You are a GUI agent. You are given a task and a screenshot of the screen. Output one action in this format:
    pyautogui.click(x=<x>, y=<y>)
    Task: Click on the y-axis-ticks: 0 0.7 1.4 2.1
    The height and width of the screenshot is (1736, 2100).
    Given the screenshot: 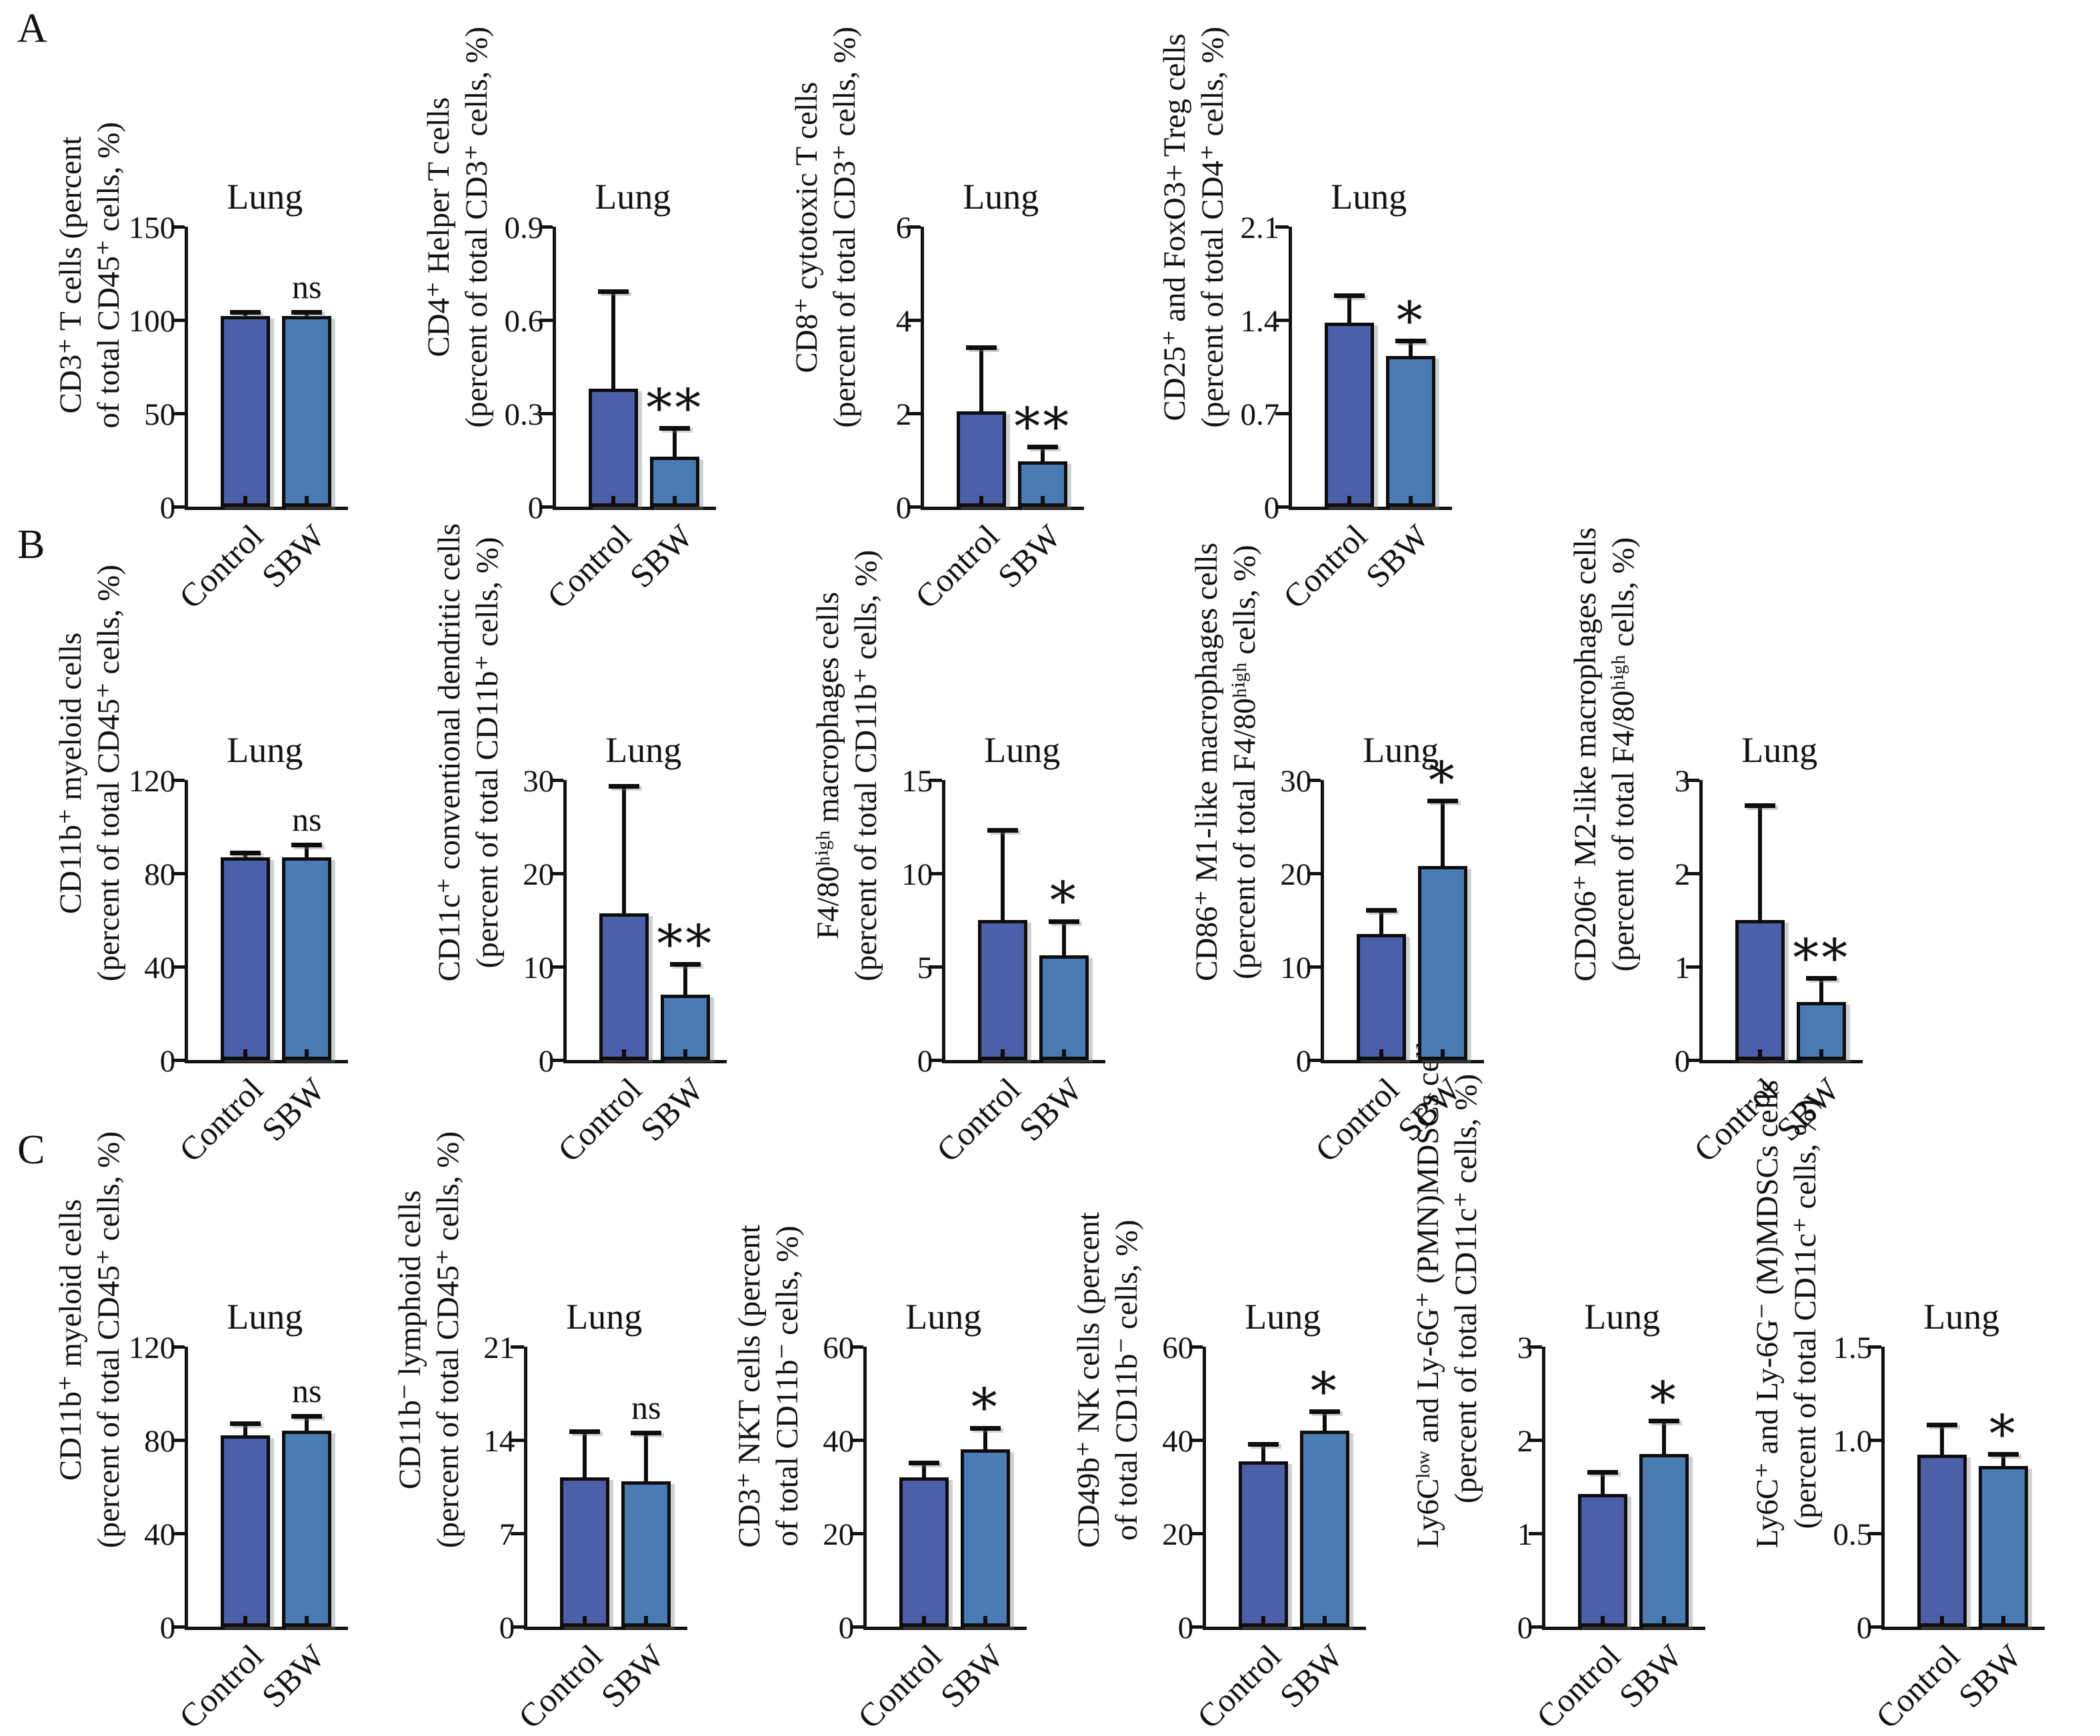 What is the action you would take?
    pyautogui.click(x=1260, y=368)
    